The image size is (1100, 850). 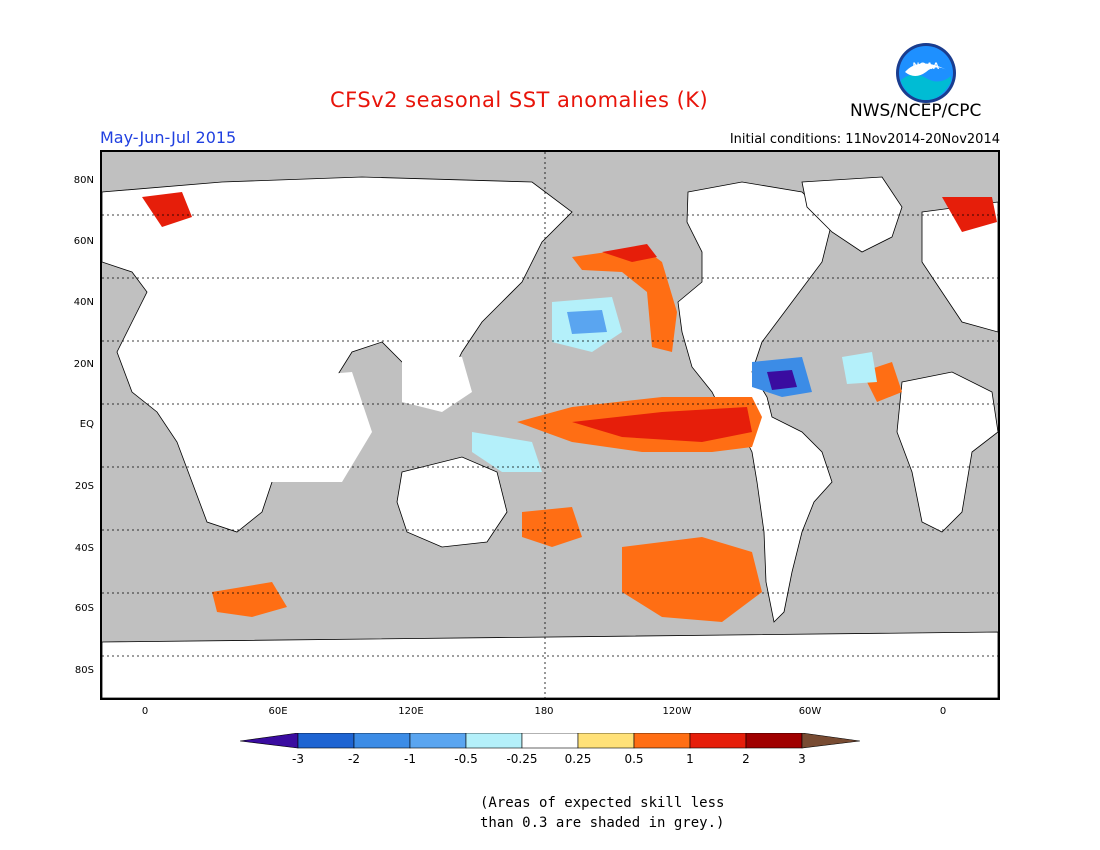 I want to click on antarctica-land, so click(x=550, y=664).